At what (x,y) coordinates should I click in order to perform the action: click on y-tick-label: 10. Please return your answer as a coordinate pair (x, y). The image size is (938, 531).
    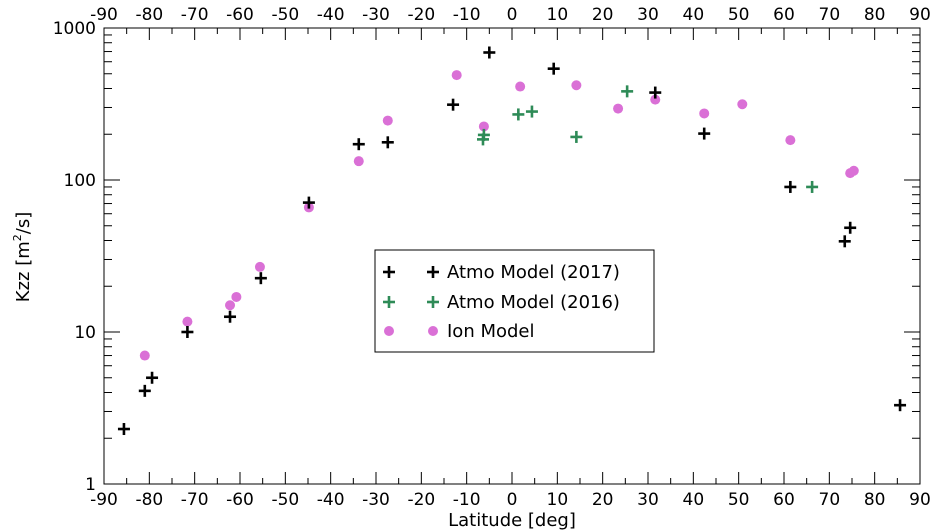
    Looking at the image, I should click on (85, 333).